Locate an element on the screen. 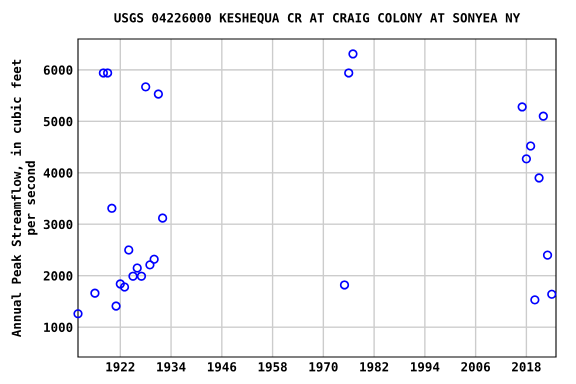 The height and width of the screenshot is (384, 576). chart-title: USGS 04226000 KESHEQUA CR AT CRAIG COLONY AT SONYEA NY is located at coordinates (317, 18).